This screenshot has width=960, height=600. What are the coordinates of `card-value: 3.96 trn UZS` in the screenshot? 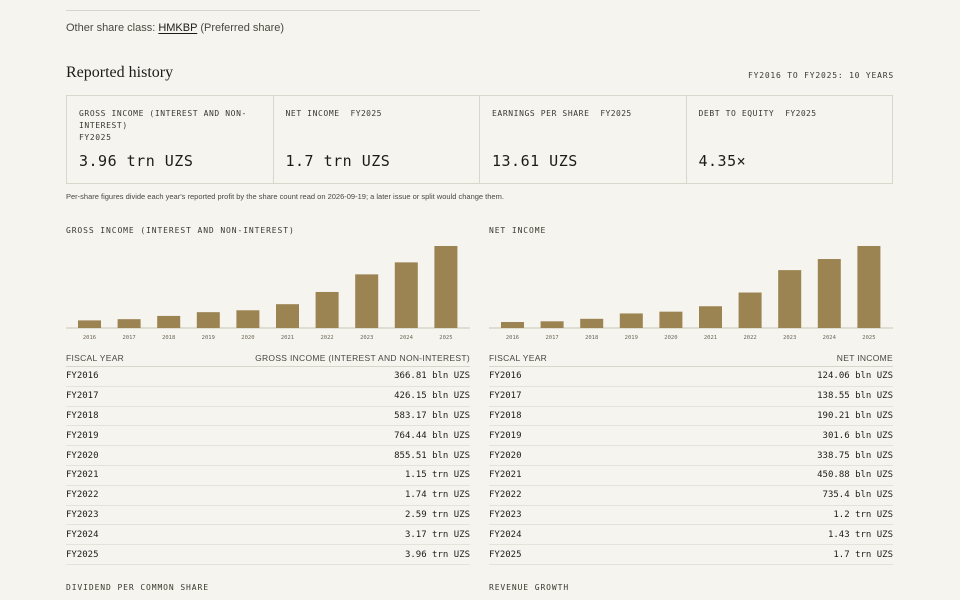 It's located at (136, 161).